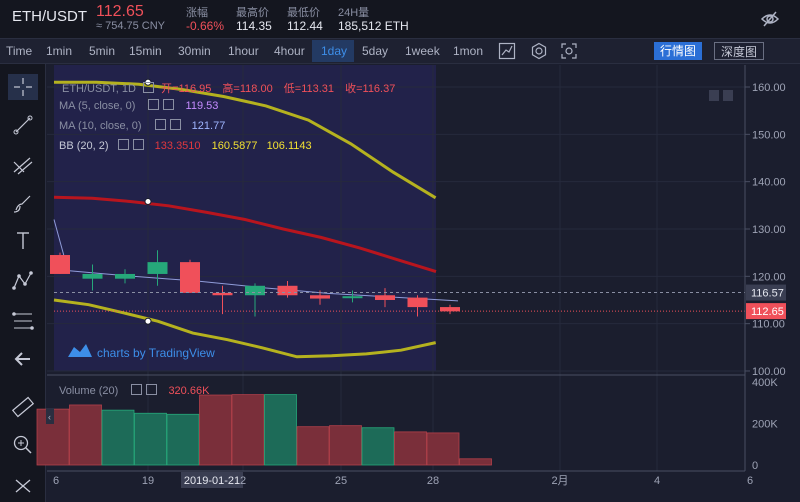 Image resolution: width=800 pixels, height=502 pixels. I want to click on bb-close-icon, so click(138, 144).